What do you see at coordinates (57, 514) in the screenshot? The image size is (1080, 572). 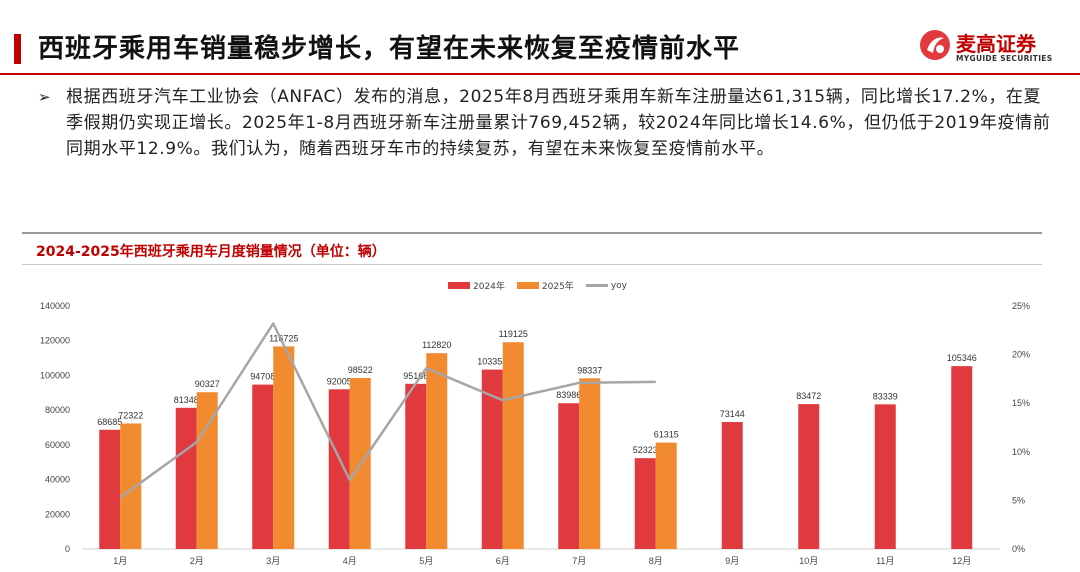 I see `y-left-tick-label: 20000` at bounding box center [57, 514].